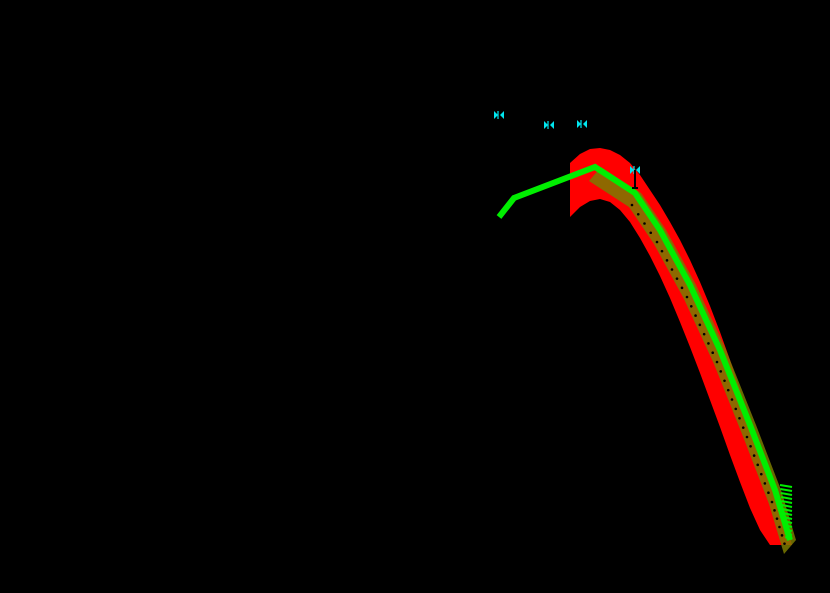 Image resolution: width=830 pixels, height=593 pixels. I want to click on model-dots, so click(708, 374).